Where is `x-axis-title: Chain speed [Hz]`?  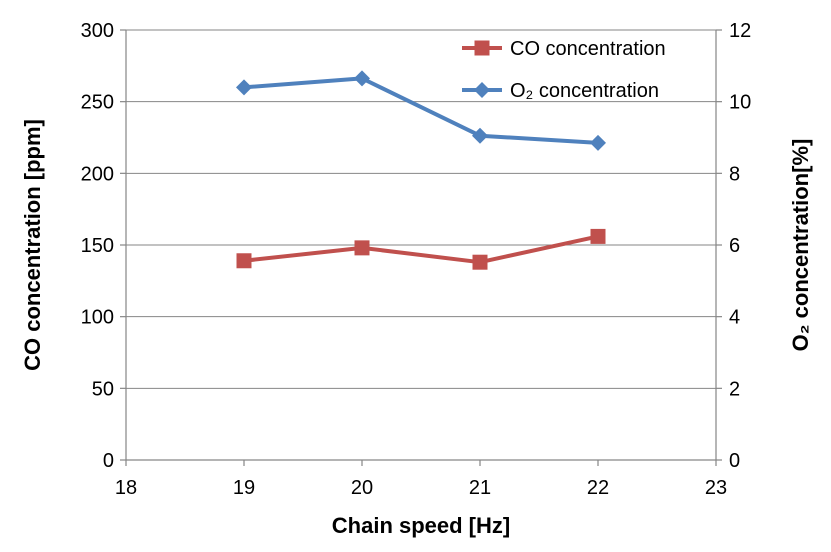
x-axis-title: Chain speed [Hz] is located at coordinates (421, 525).